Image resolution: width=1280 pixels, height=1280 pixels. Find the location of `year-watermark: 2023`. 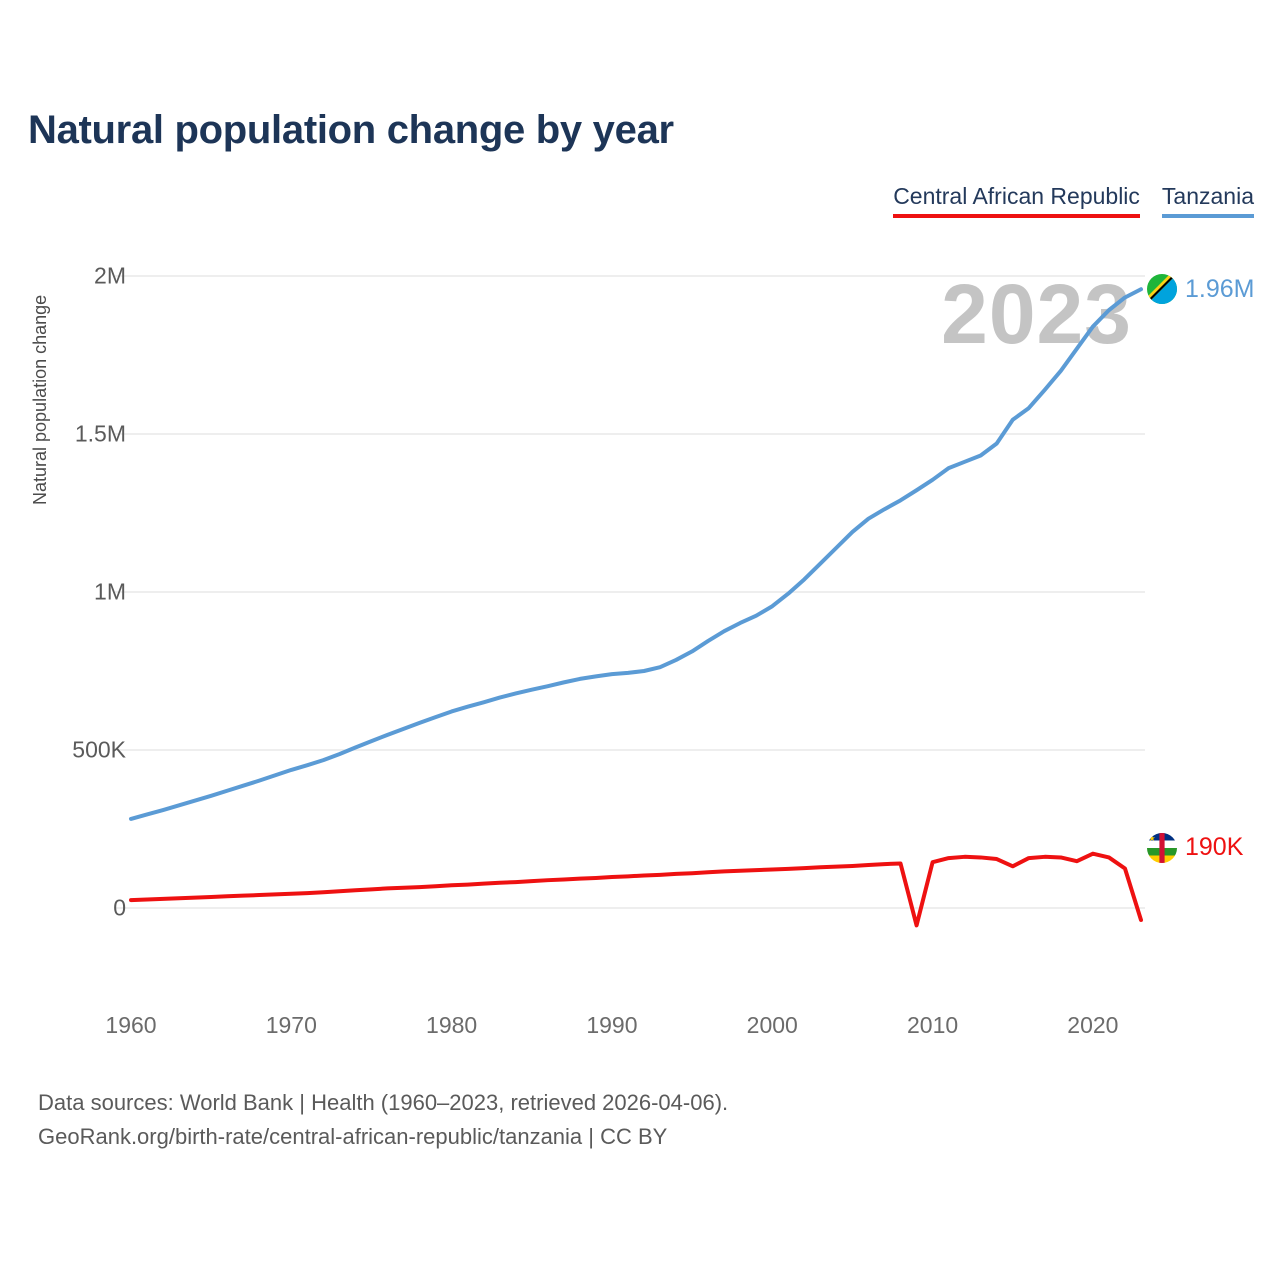

year-watermark: 2023 is located at coordinates (1036, 314).